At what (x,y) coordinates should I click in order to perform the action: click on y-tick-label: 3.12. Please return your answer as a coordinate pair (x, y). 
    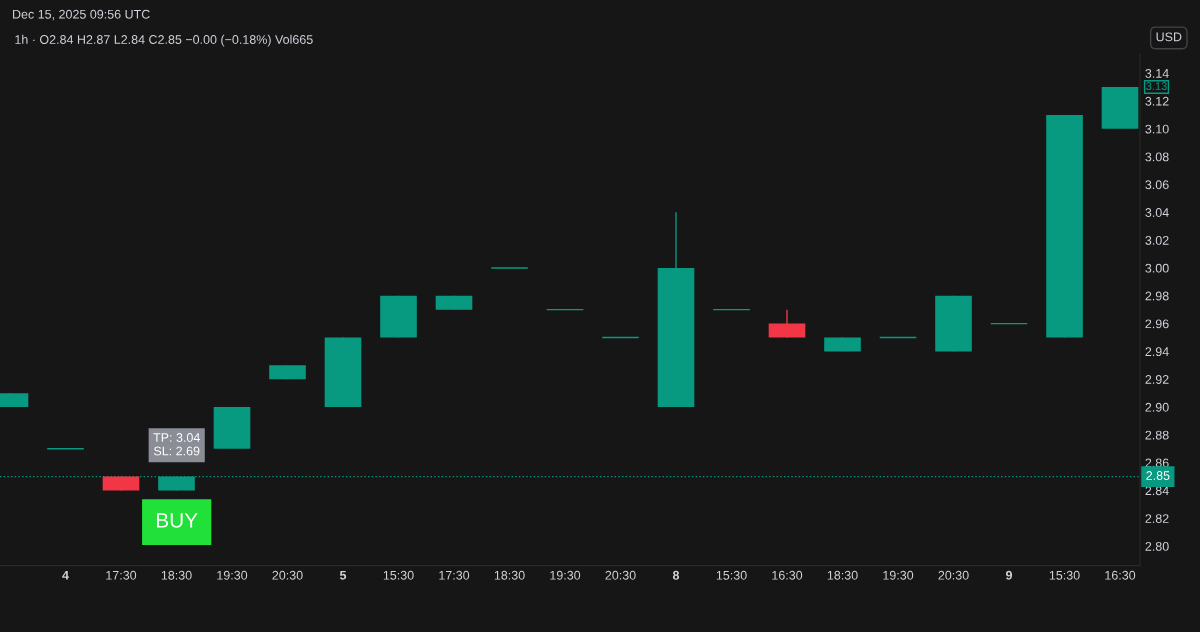
    Looking at the image, I should click on (1157, 101).